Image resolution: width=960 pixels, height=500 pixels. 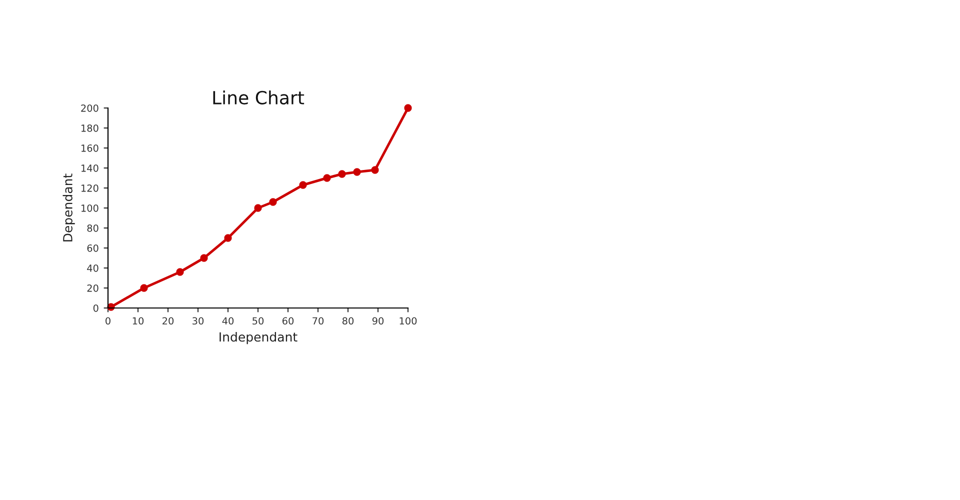 What do you see at coordinates (92, 288) in the screenshot?
I see `y-tick-label: 20` at bounding box center [92, 288].